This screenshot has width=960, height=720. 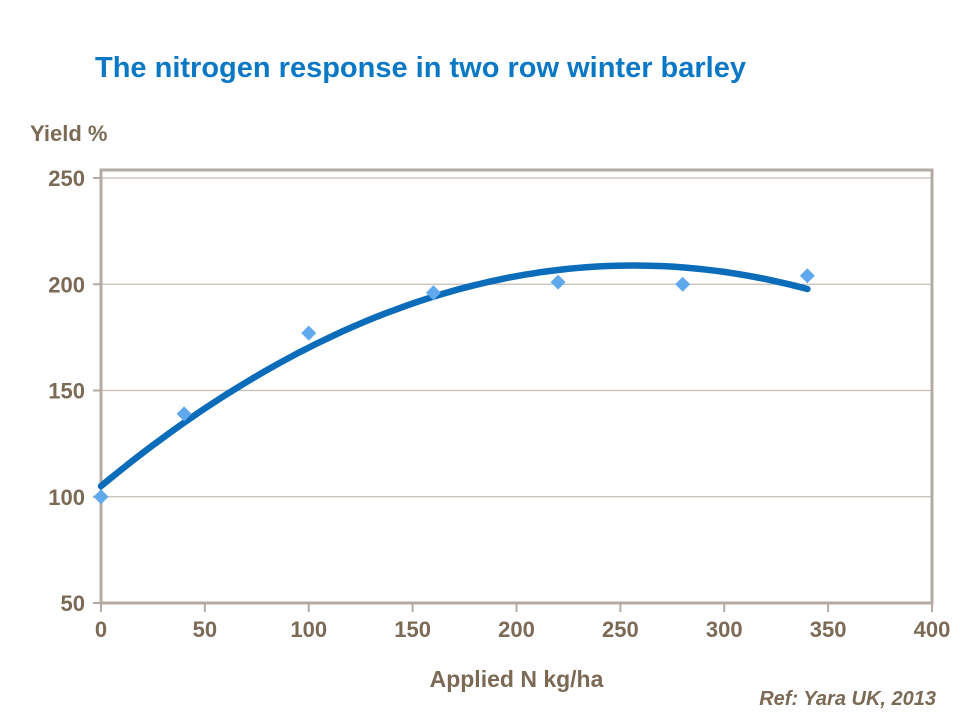 I want to click on y-tick-label: 150, so click(x=66, y=391).